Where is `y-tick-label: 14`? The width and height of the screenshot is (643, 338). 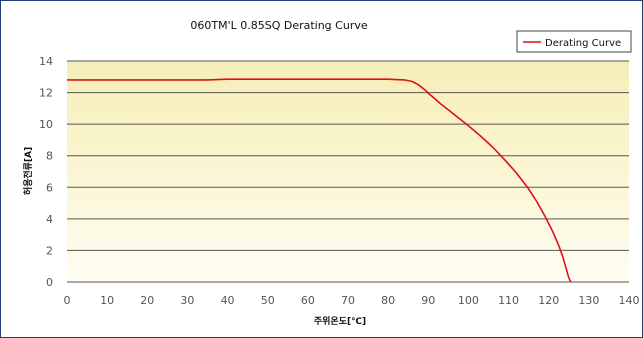
y-tick-label: 14 is located at coordinates (46, 61).